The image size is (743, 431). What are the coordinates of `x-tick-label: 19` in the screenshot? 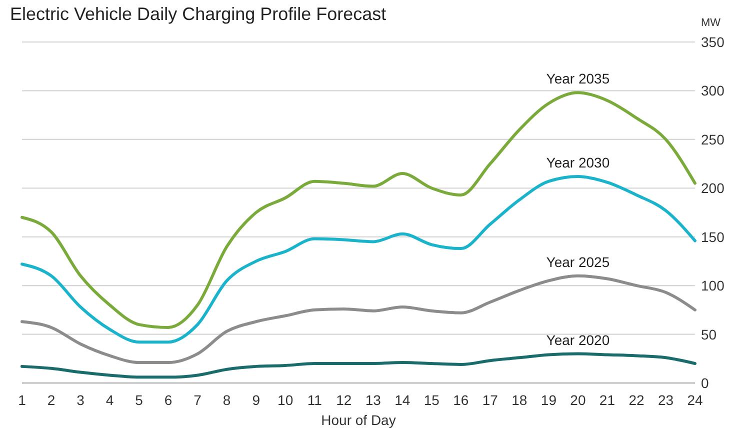 It's located at (548, 400).